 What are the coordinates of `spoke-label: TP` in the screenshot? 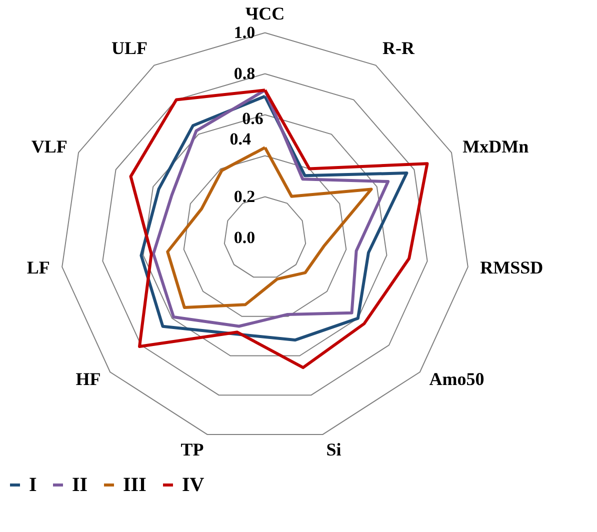 It's located at (192, 449).